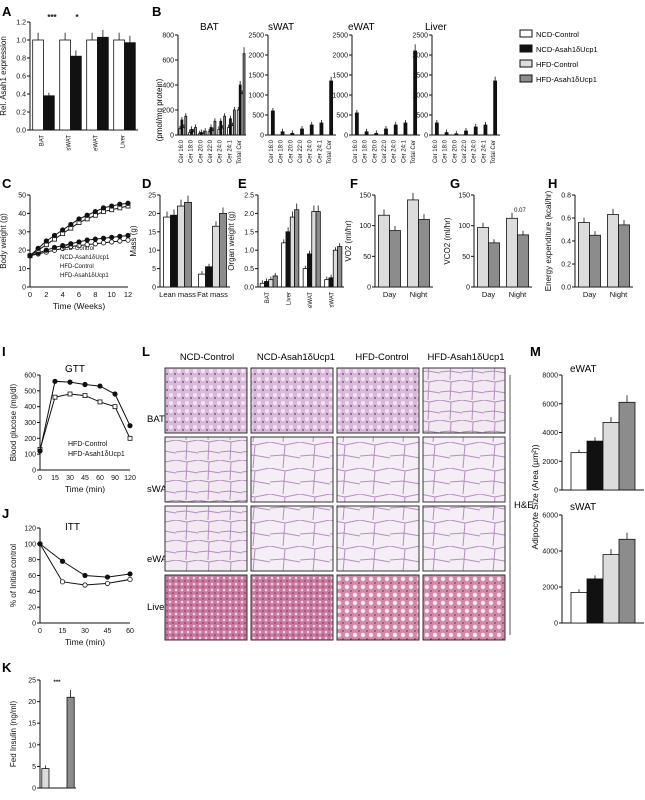  I want to click on panel-j-y-tick-label: 100, so click(30, 544).